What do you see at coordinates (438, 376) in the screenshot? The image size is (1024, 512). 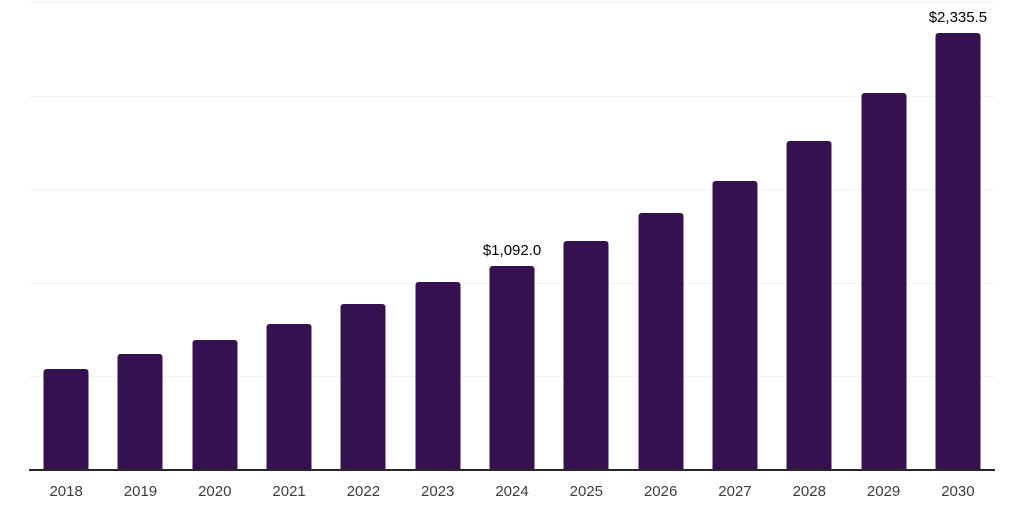 I see `bar-2023` at bounding box center [438, 376].